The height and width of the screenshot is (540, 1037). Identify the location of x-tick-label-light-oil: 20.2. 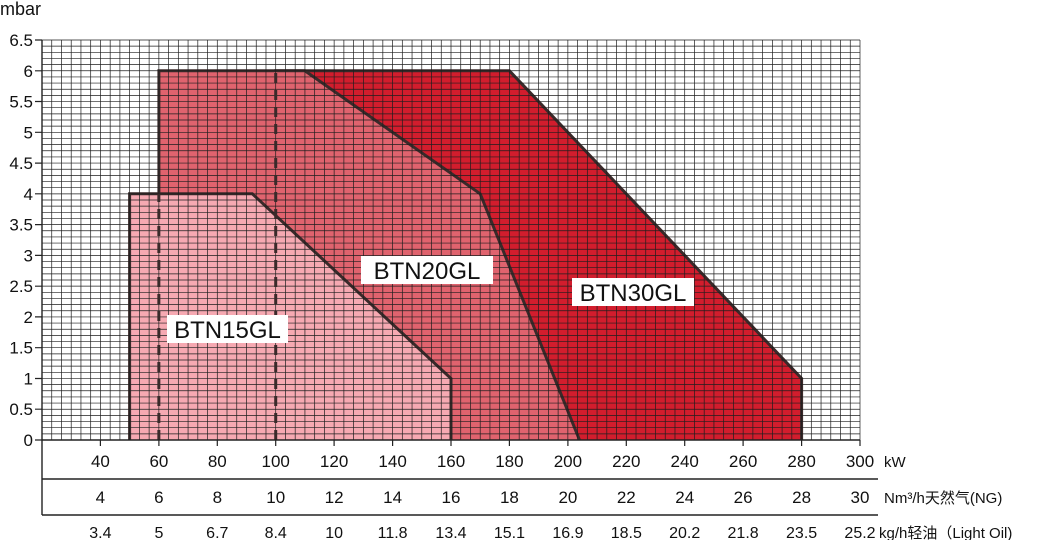
(684, 532).